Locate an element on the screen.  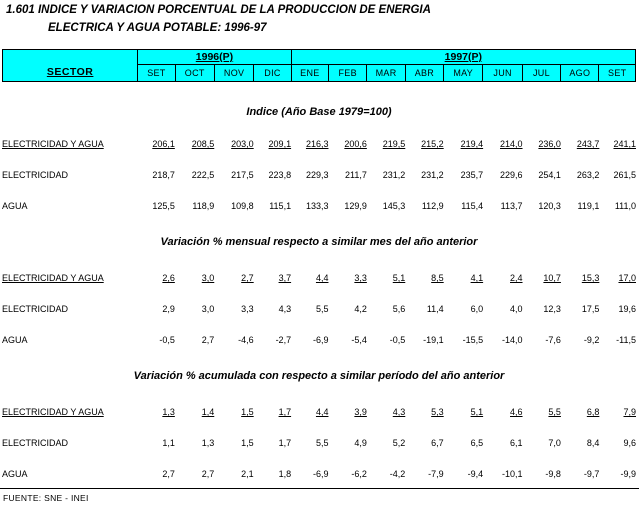
table-cell: 4,6 is located at coordinates (516, 412).